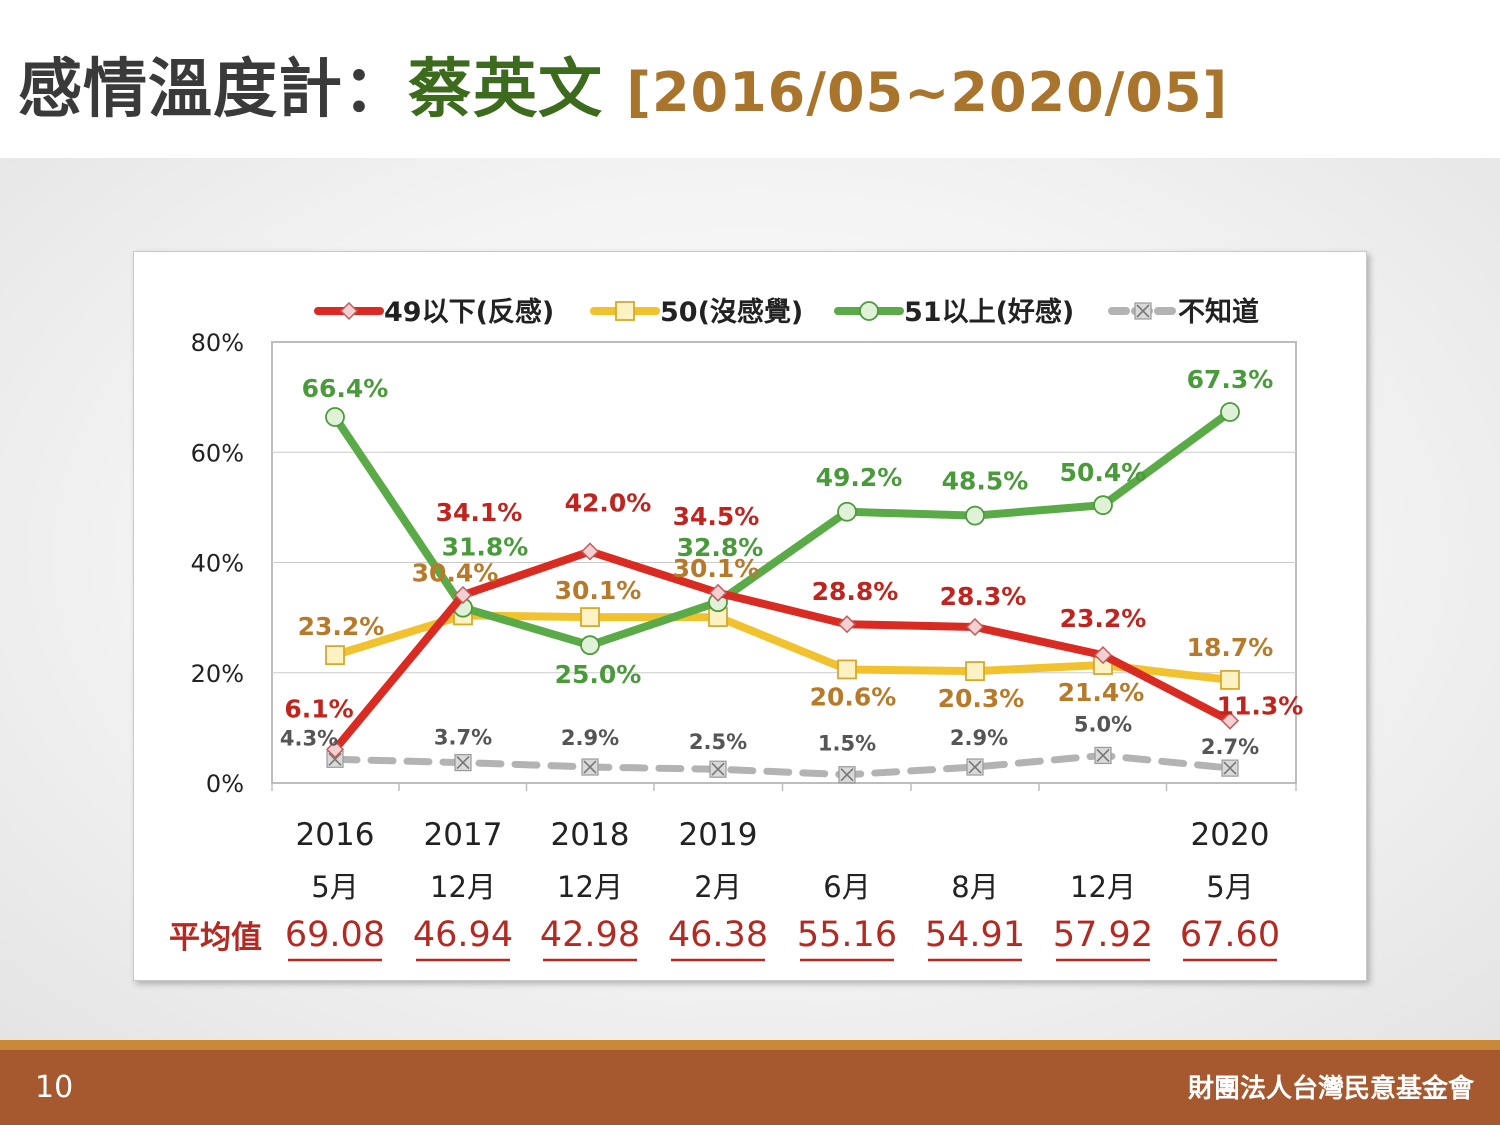  Describe the element at coordinates (720, 547) in the screenshot. I see `data-label: 32.8%` at that location.